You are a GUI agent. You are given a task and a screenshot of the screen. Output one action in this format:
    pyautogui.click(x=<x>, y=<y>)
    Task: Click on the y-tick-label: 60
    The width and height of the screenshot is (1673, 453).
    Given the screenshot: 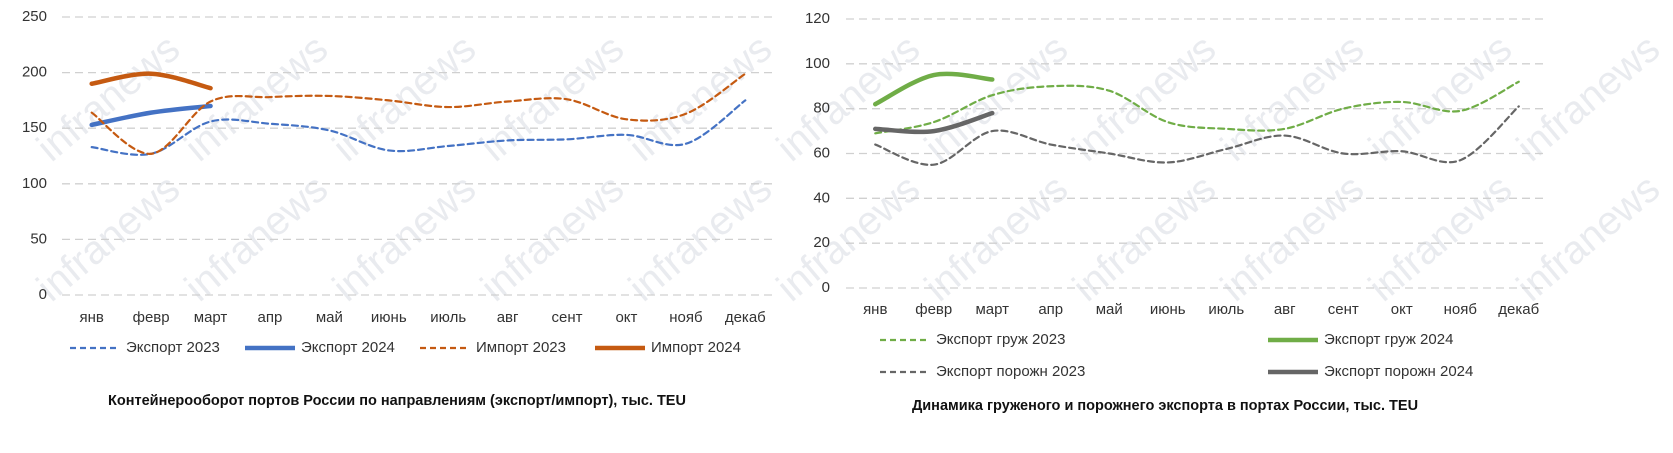 What is the action you would take?
    pyautogui.click(x=821, y=152)
    